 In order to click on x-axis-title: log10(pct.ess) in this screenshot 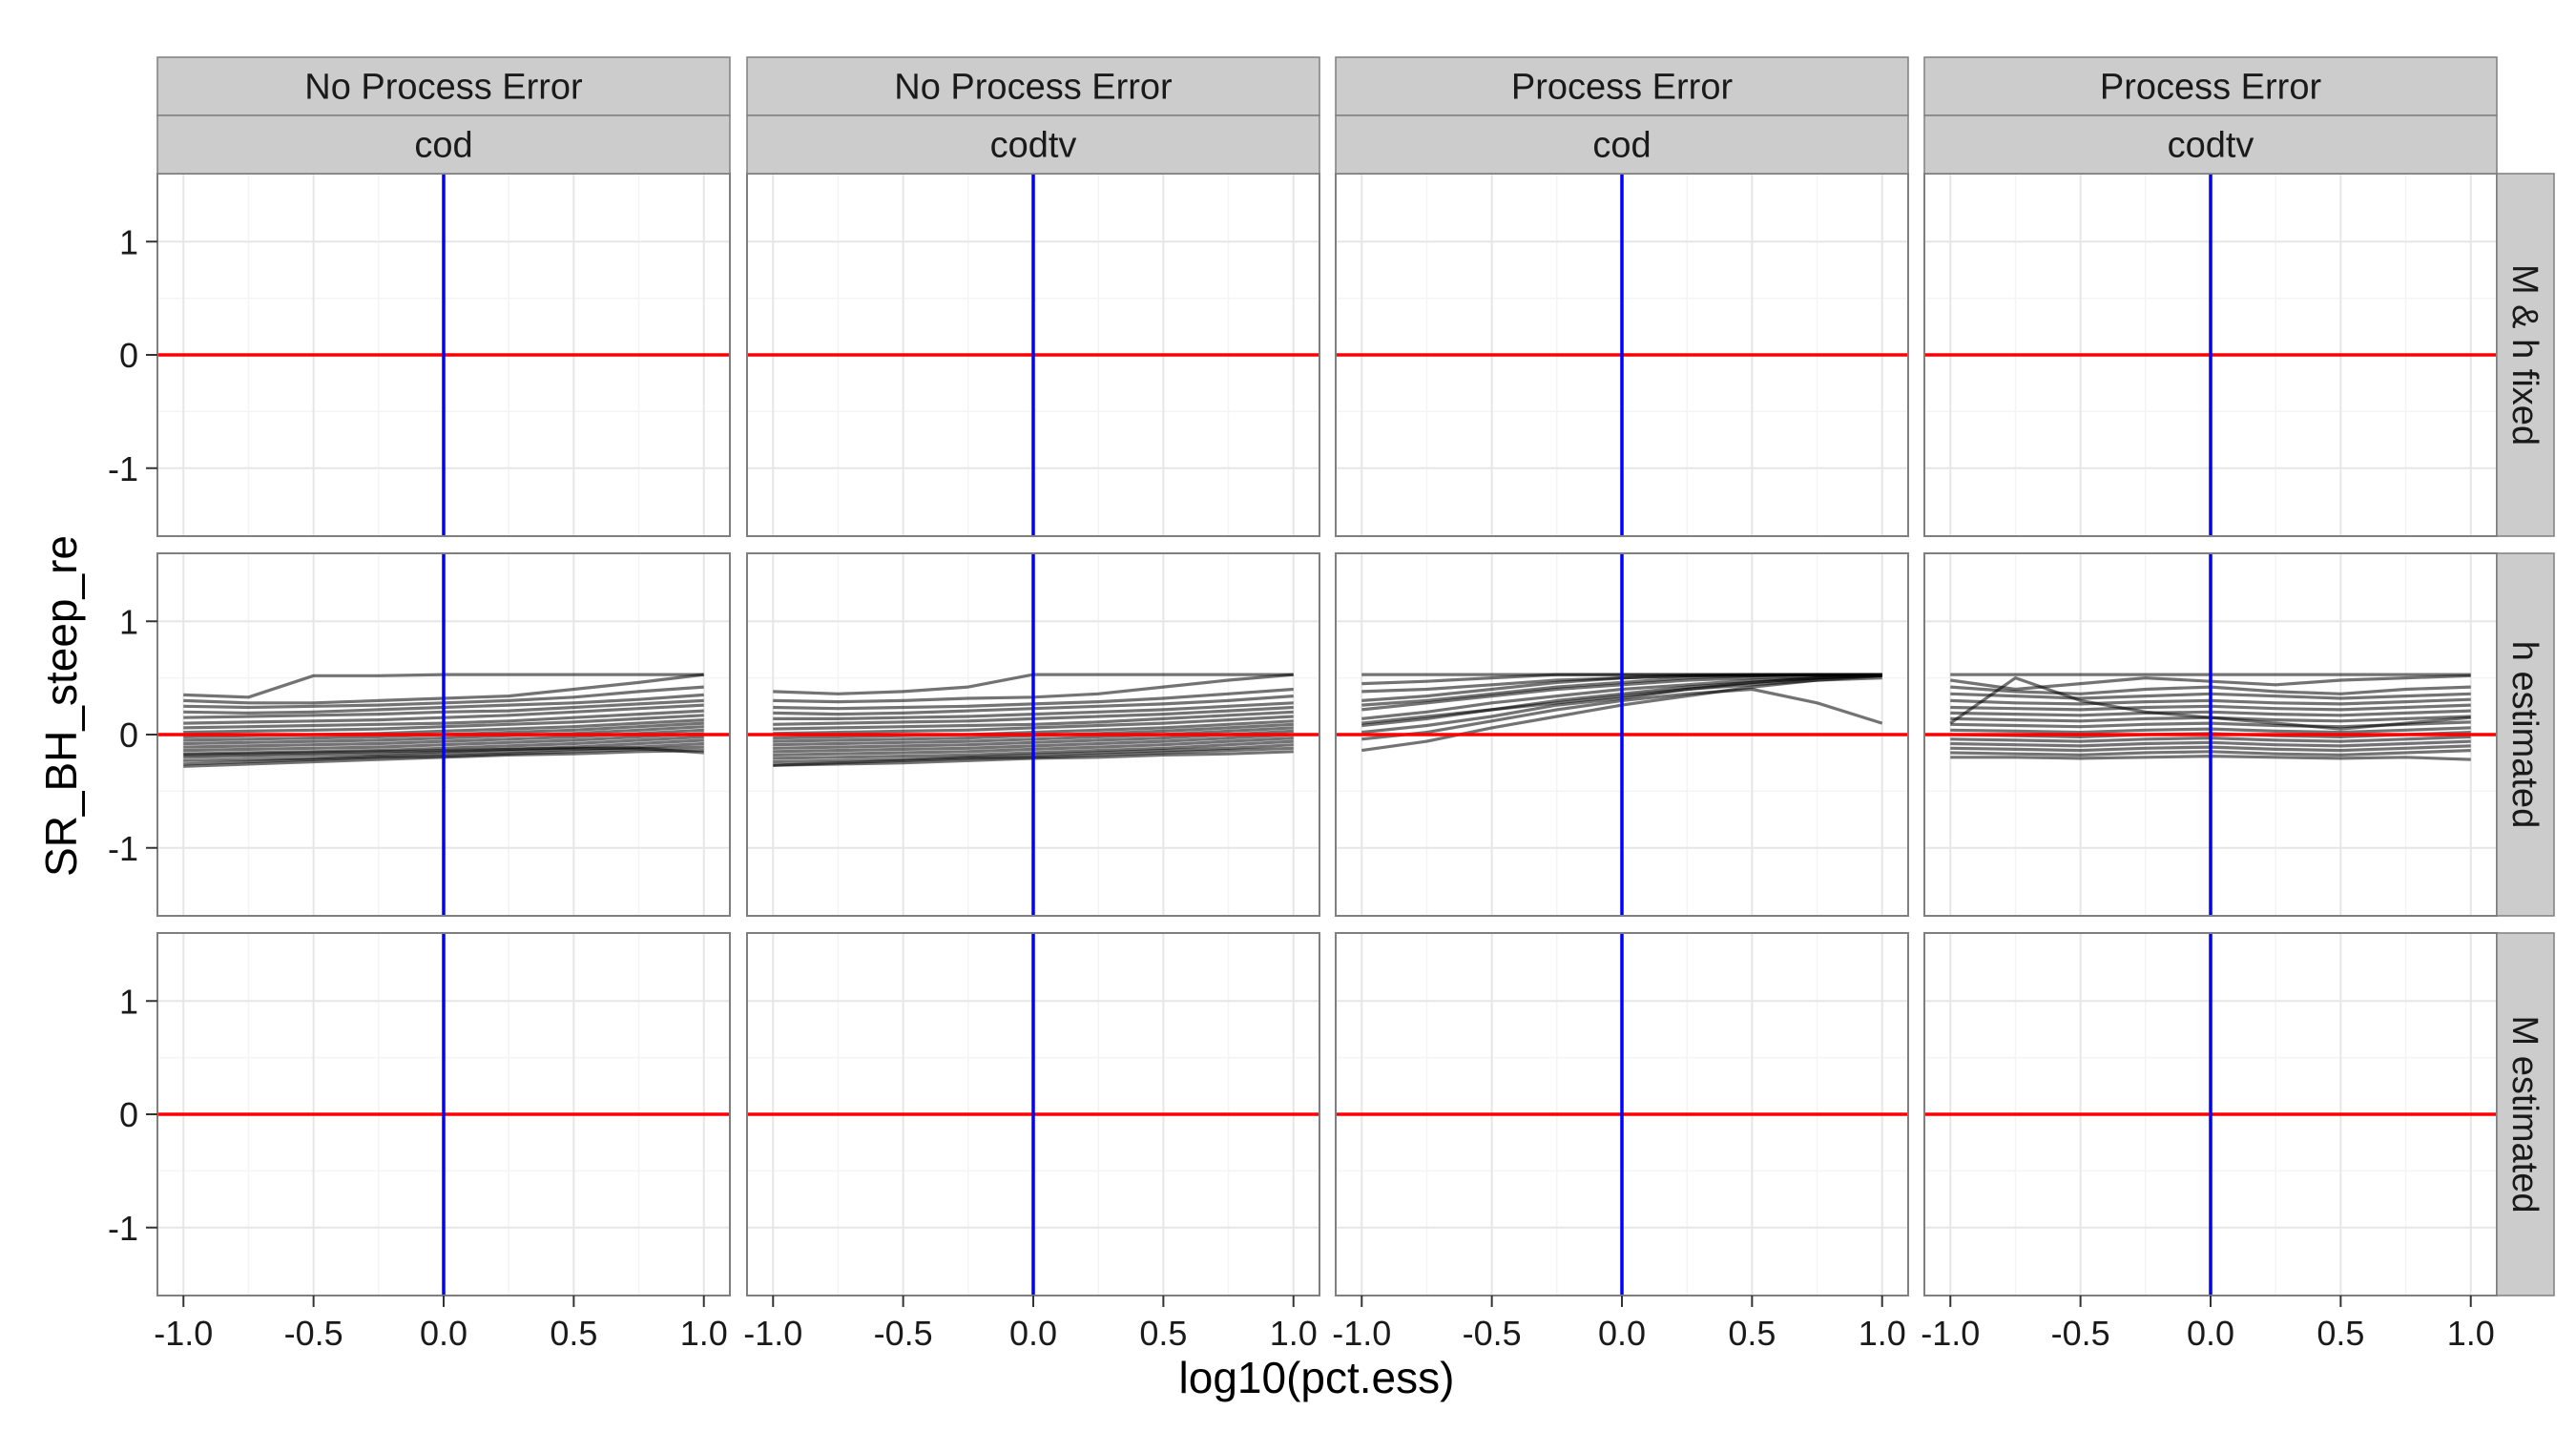, I will do `click(1317, 1377)`.